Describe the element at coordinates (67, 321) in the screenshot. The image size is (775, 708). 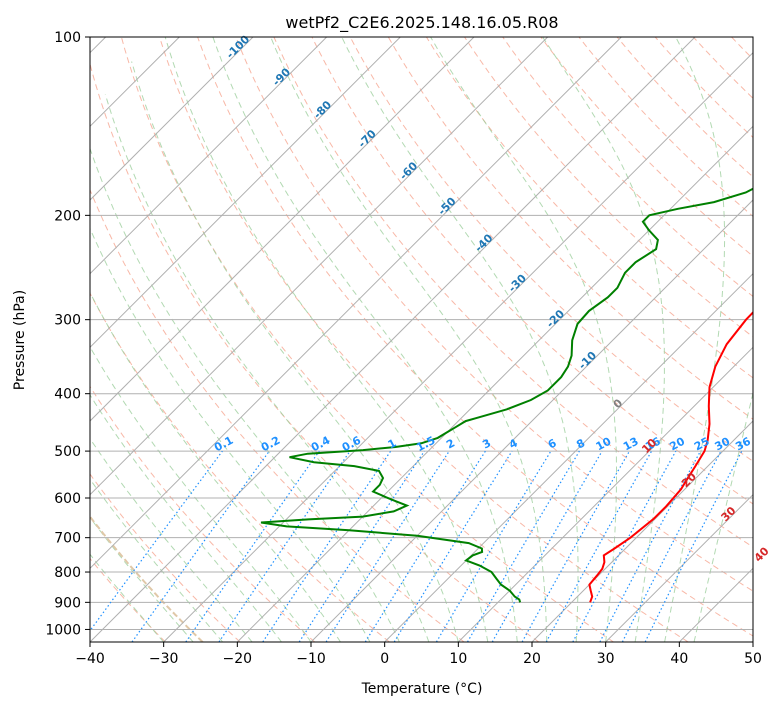
I see `y-tick-label: 300` at that location.